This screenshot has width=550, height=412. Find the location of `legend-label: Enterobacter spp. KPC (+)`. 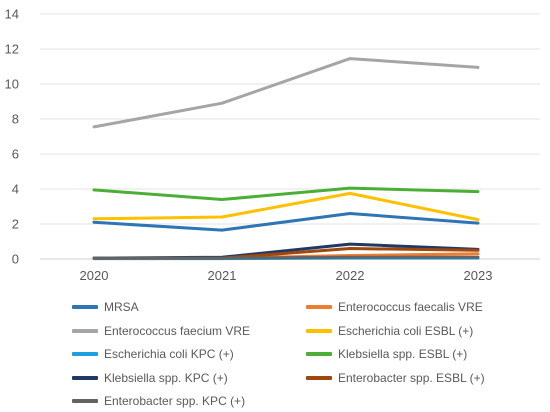

legend-label: Enterobacter spp. KPC (+) is located at coordinates (175, 401).